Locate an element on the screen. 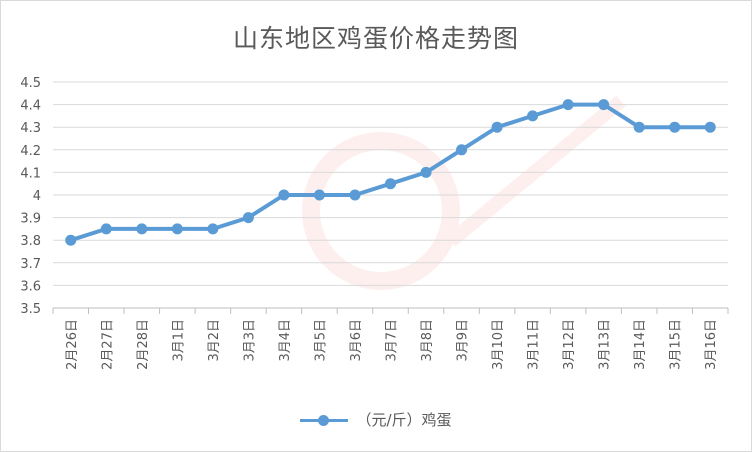 Image resolution: width=752 pixels, height=452 pixels. y-tick-label: 4.3 is located at coordinates (30, 128).